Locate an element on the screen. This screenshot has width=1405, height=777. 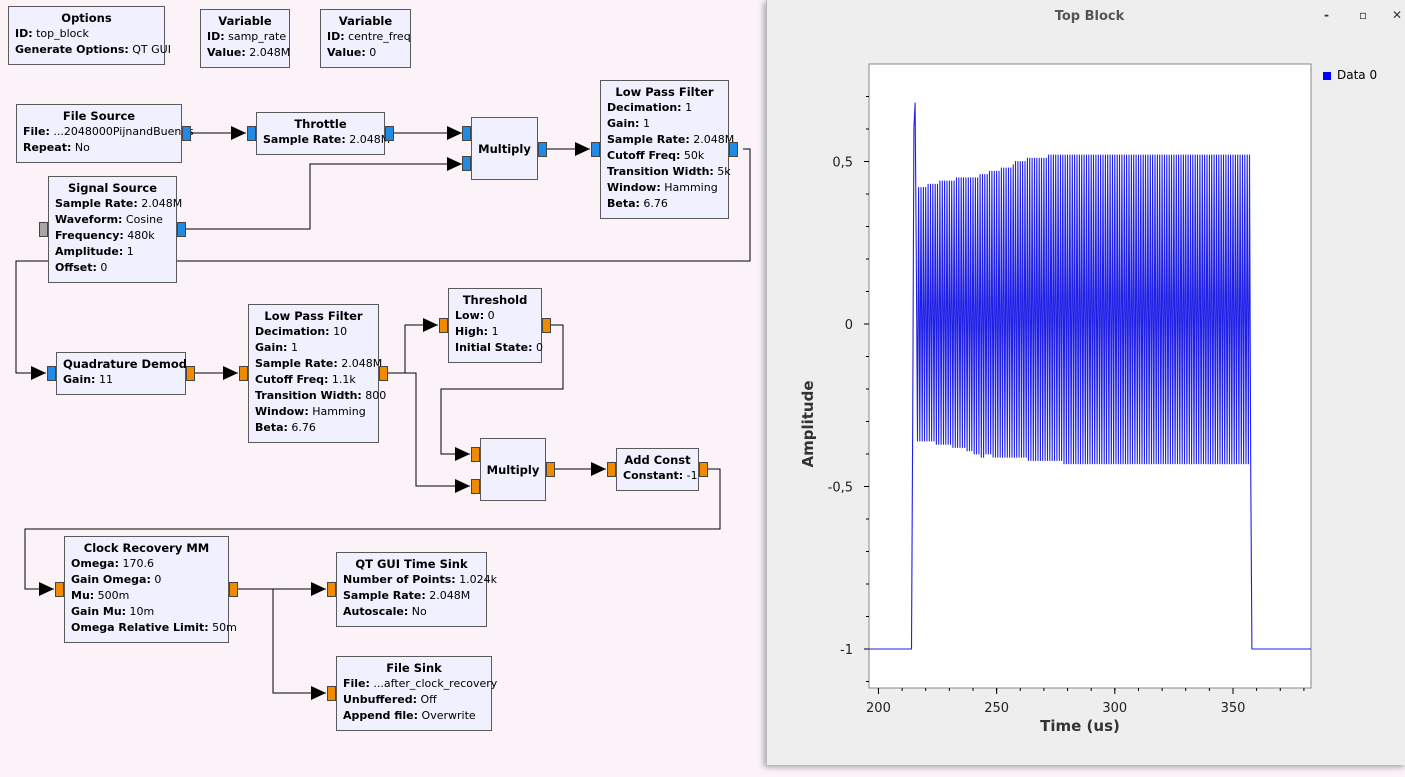
block-threshold: Threshold Low: 0 High: 1 Initial State: 0 is located at coordinates (495, 325).